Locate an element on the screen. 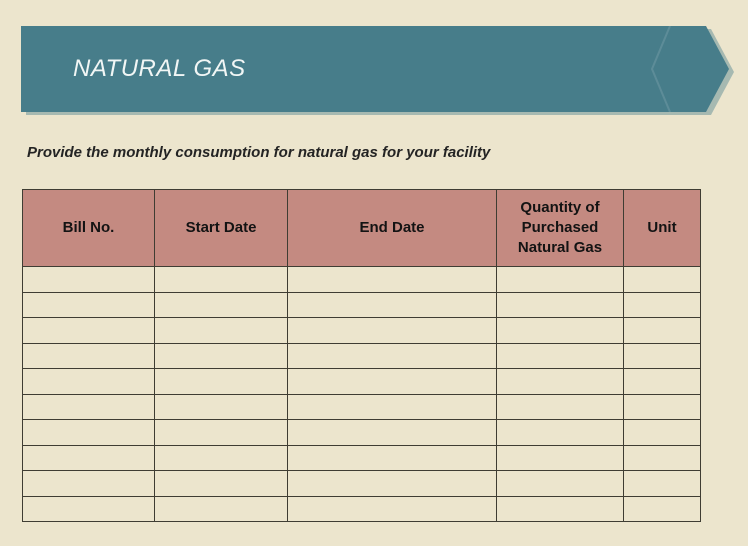 This screenshot has width=748, height=546. column-header-quantity-of-purchased-natural-gas: Quantity of Purchased Natural Gas is located at coordinates (560, 228).